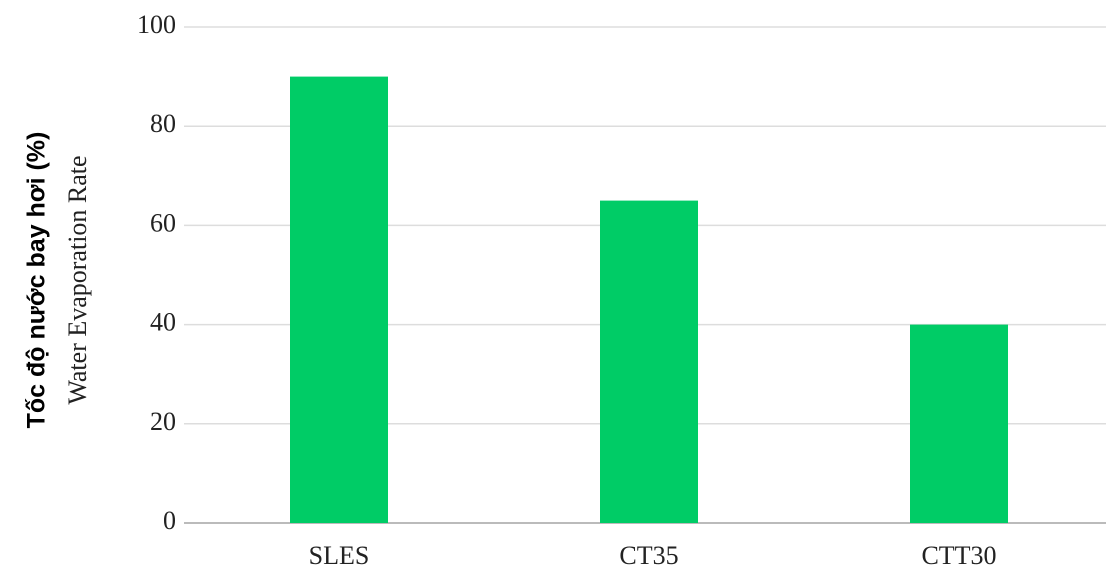 Image resolution: width=1106 pixels, height=573 pixels. Describe the element at coordinates (37, 280) in the screenshot. I see `y-axis-label: Tốc độ nước bay hơi (%)` at that location.